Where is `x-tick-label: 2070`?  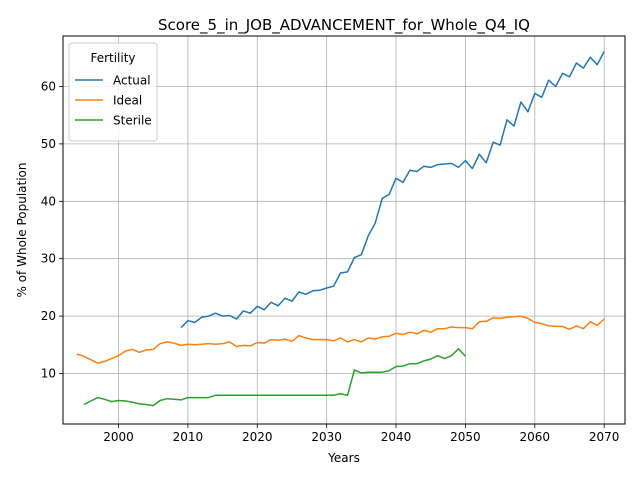
x-tick-label: 2070 is located at coordinates (604, 437).